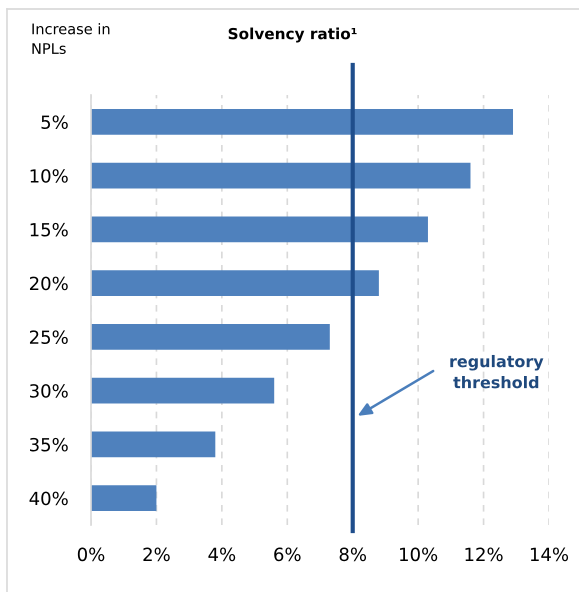 This screenshot has width=579, height=592. Describe the element at coordinates (91, 555) in the screenshot. I see `x-tick-label: 0%` at that location.